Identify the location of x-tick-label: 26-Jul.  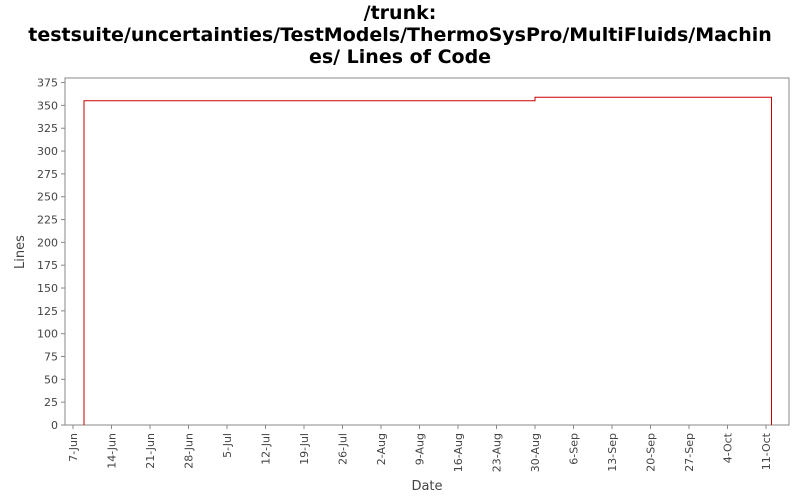
(343, 449).